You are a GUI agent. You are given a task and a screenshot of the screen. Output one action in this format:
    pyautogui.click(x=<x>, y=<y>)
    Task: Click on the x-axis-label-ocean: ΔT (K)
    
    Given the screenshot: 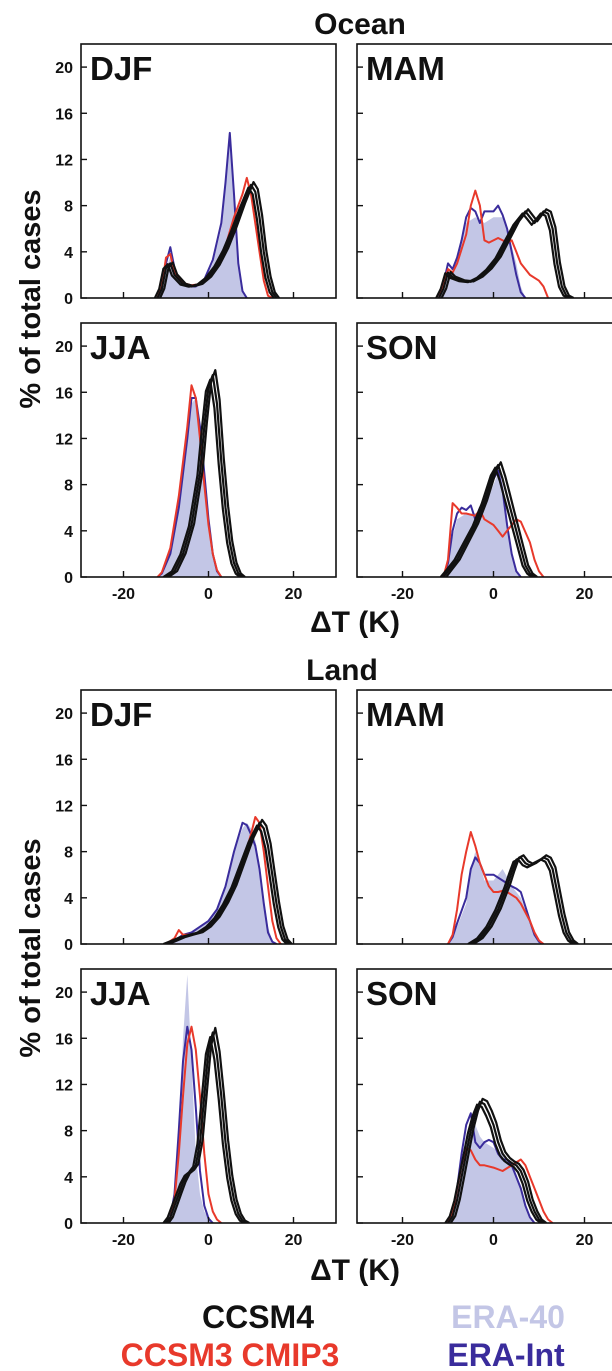 What is the action you would take?
    pyautogui.click(x=355, y=622)
    